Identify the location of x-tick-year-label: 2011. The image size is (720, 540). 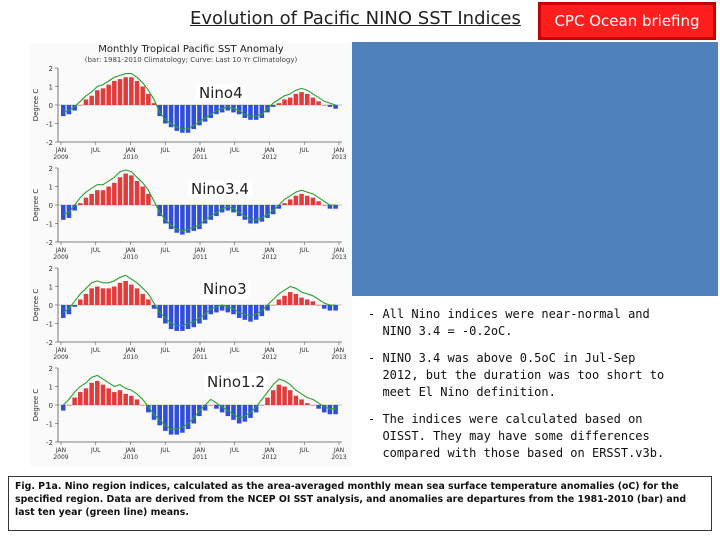
(199, 257).